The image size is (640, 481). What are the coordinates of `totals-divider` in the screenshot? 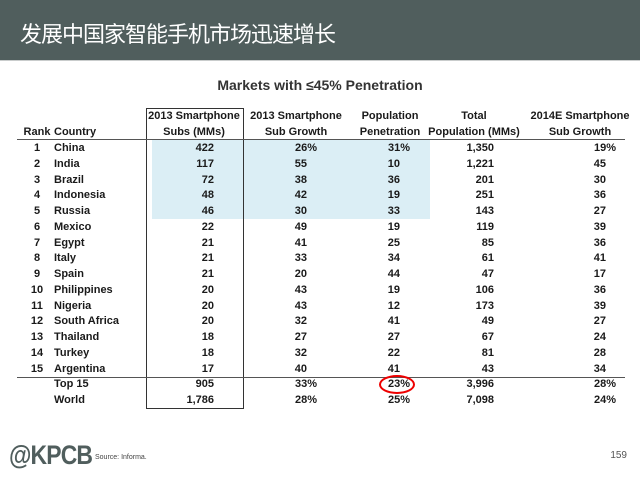 It's located at (321, 377).